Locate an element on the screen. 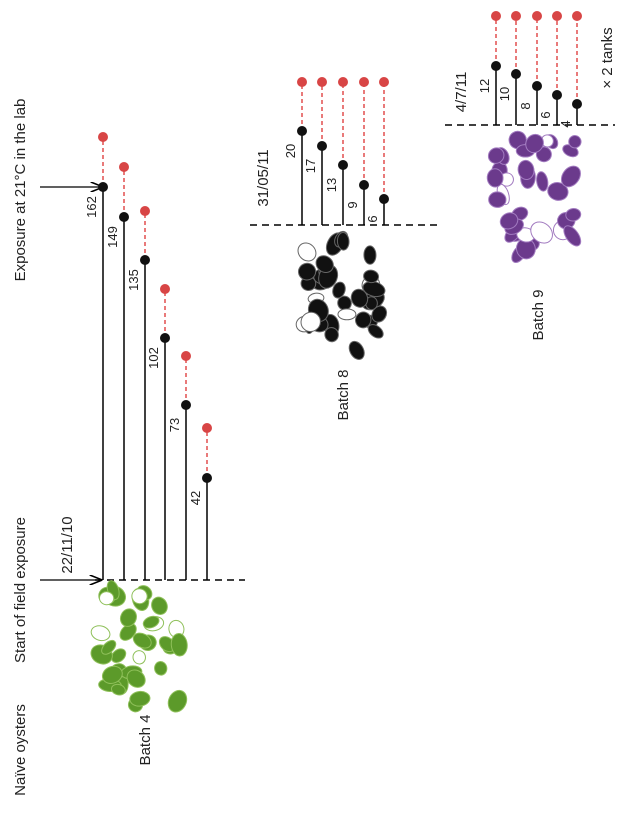 The height and width of the screenshot is (820, 621). days-label: 4 is located at coordinates (565, 123).